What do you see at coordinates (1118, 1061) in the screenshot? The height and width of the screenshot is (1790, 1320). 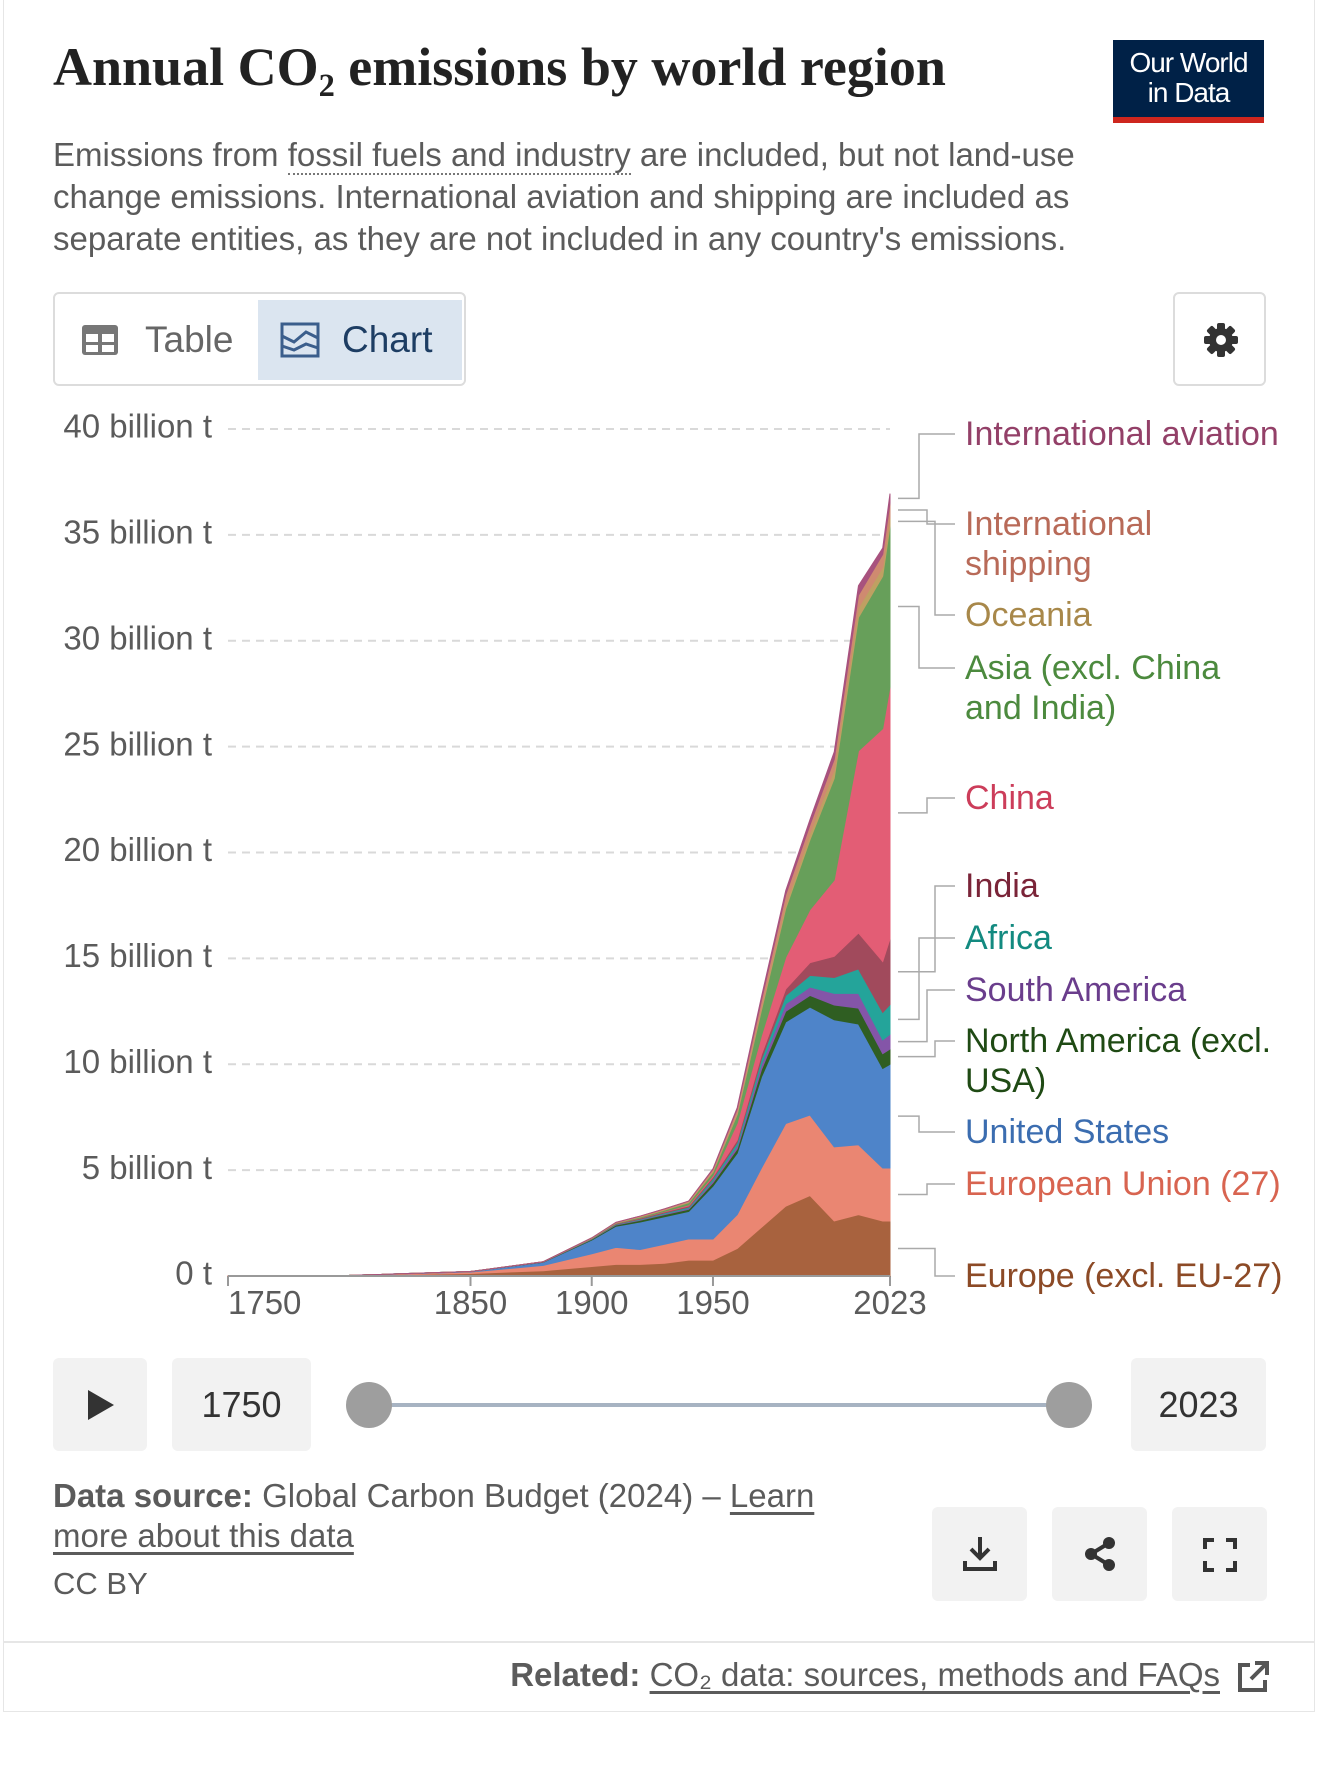 I see `legend-label: North America (excl. USA)` at bounding box center [1118, 1061].